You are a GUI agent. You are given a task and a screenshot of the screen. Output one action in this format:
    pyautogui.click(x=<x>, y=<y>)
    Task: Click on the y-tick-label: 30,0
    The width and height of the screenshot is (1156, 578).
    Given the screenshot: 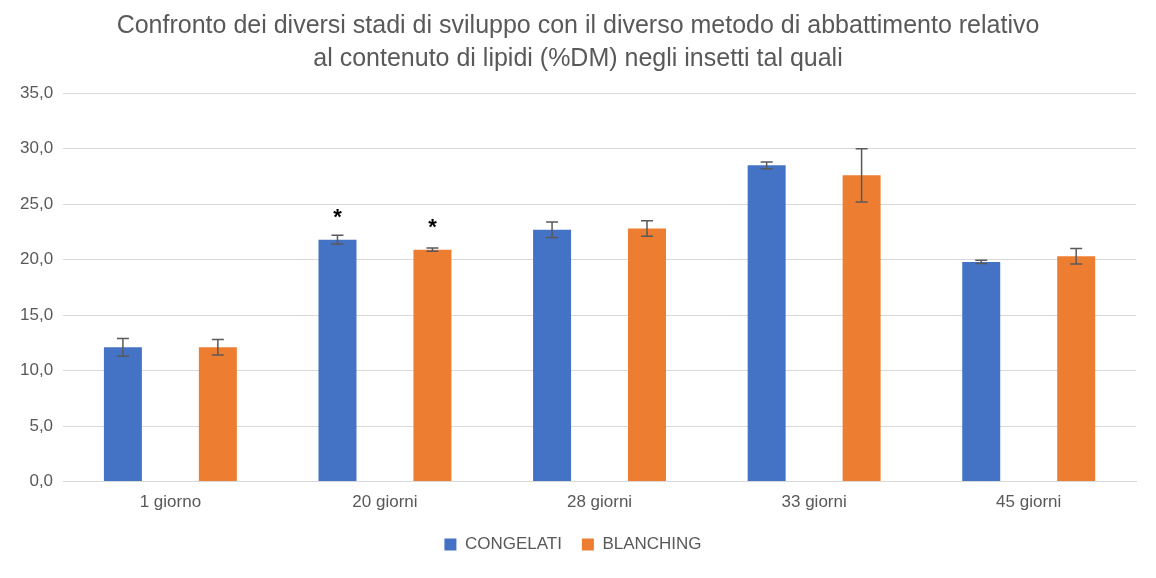 What is the action you would take?
    pyautogui.click(x=36, y=148)
    